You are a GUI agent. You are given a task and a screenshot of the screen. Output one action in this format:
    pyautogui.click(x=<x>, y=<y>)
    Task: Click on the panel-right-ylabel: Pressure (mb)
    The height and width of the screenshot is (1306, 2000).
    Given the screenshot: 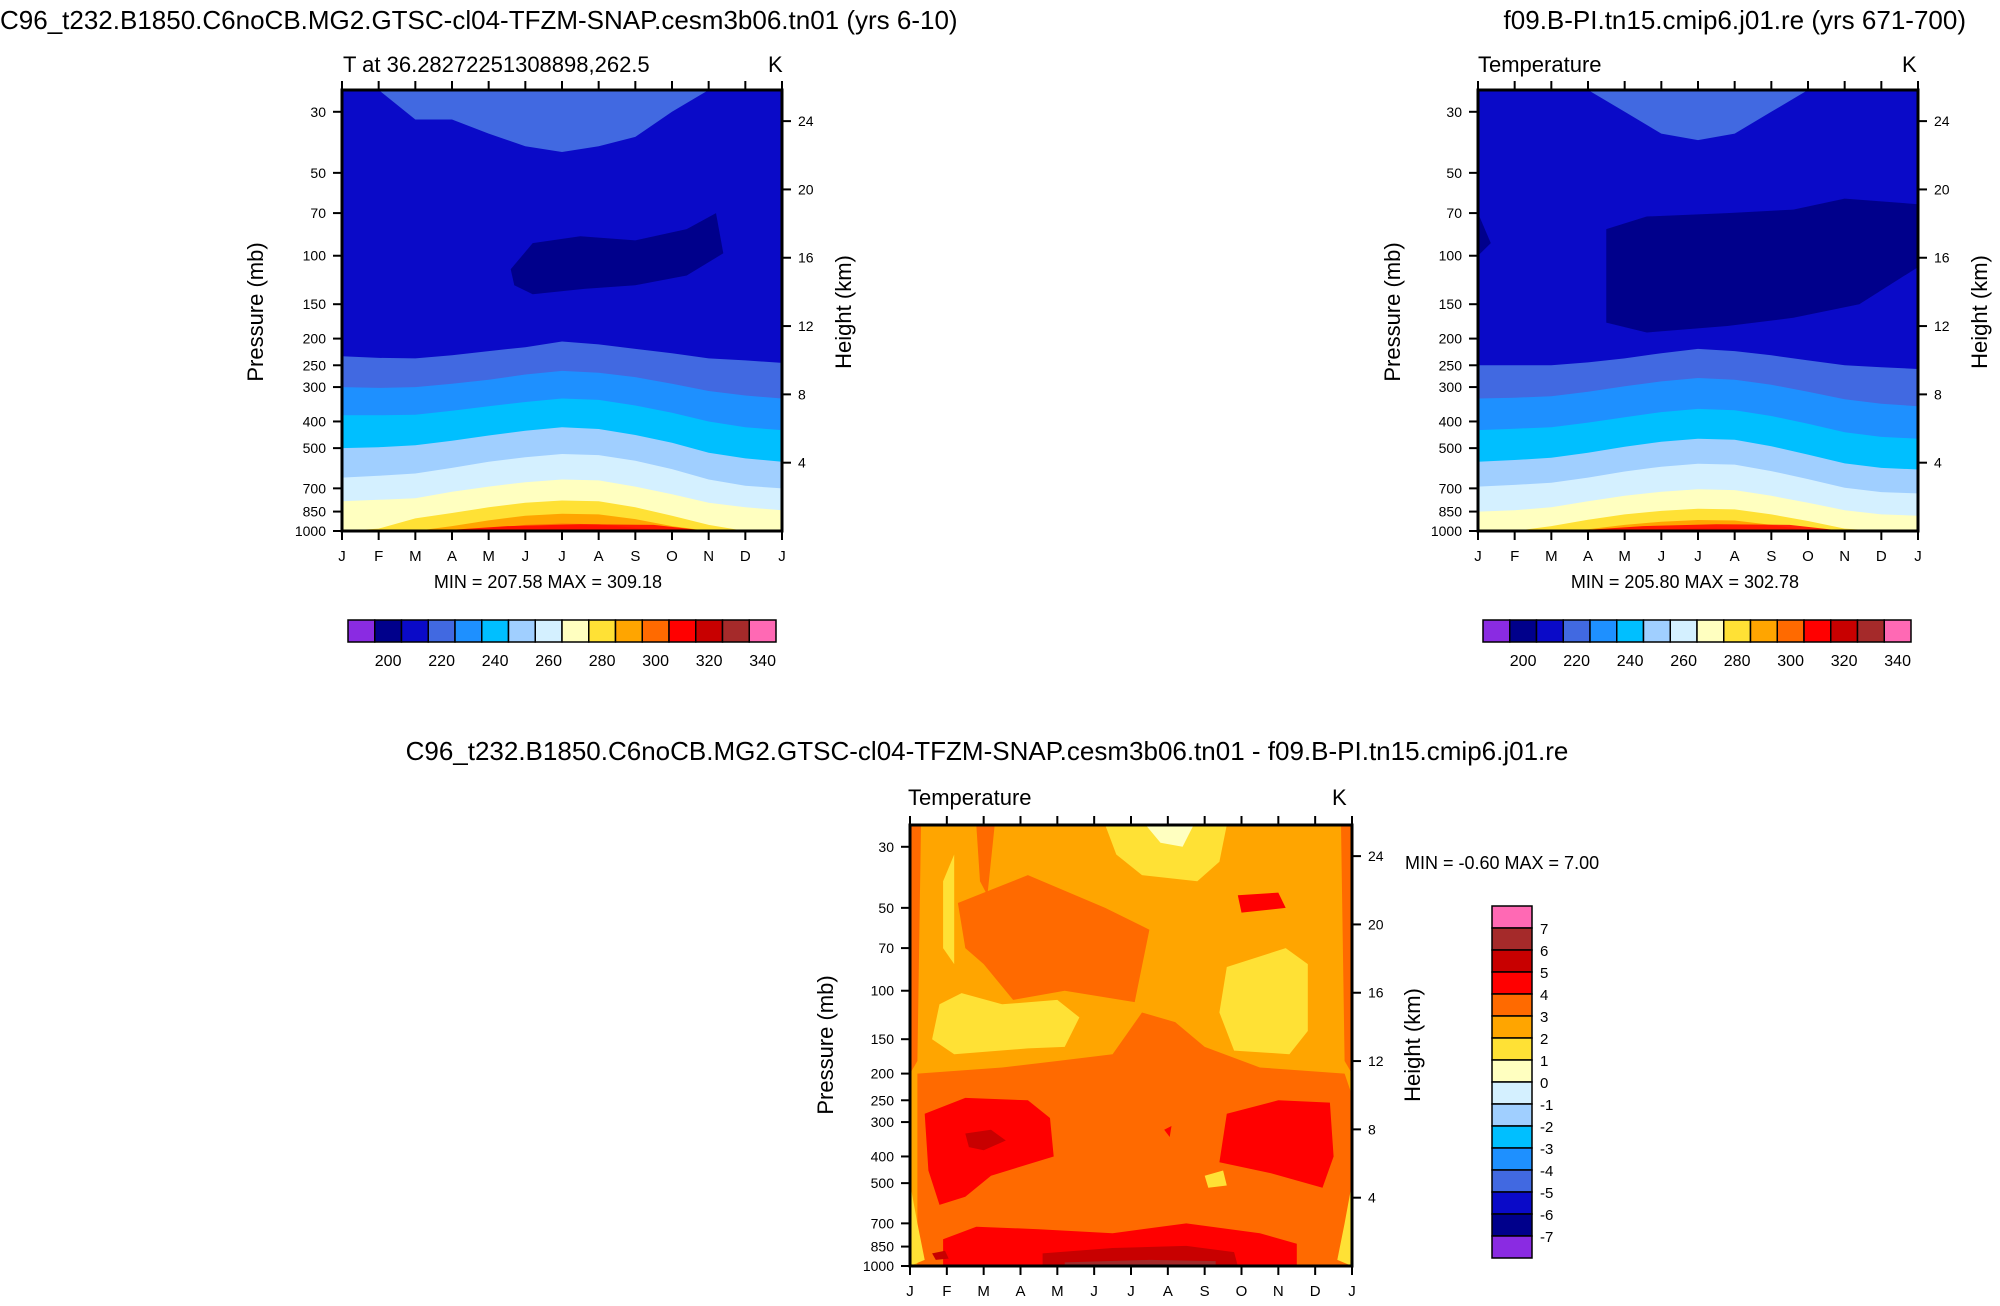 What is the action you would take?
    pyautogui.click(x=1392, y=311)
    